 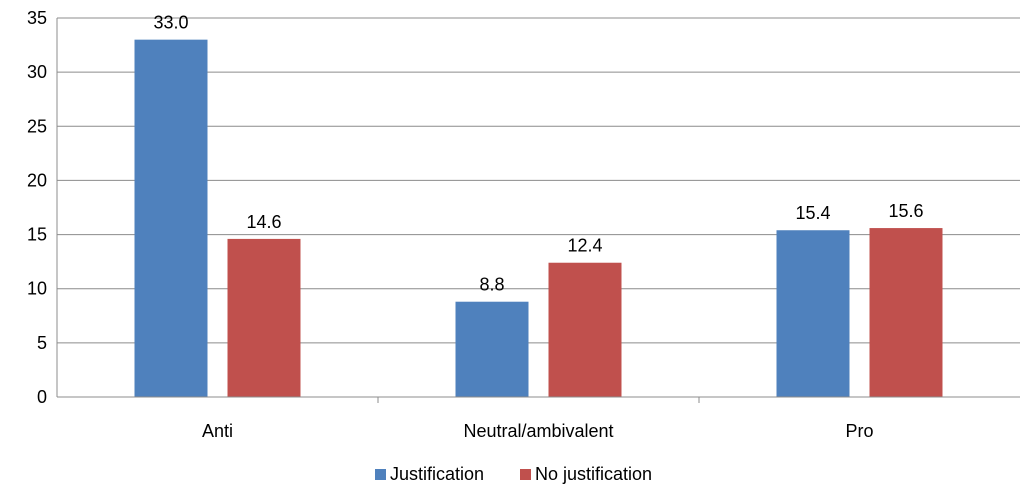 I want to click on y-tick-label: 30, so click(x=37, y=72).